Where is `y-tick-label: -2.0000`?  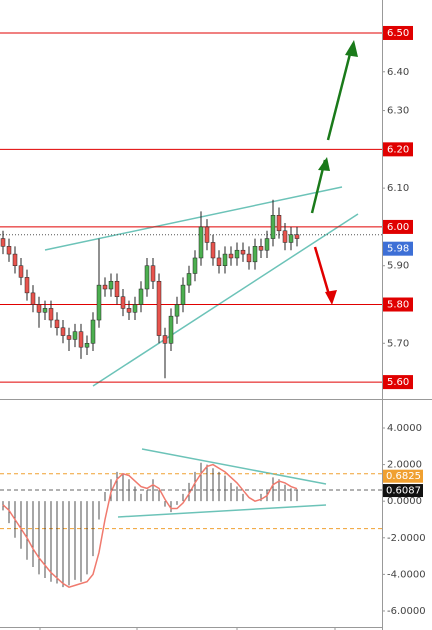 y-tick-label: -2.0000 is located at coordinates (406, 538).